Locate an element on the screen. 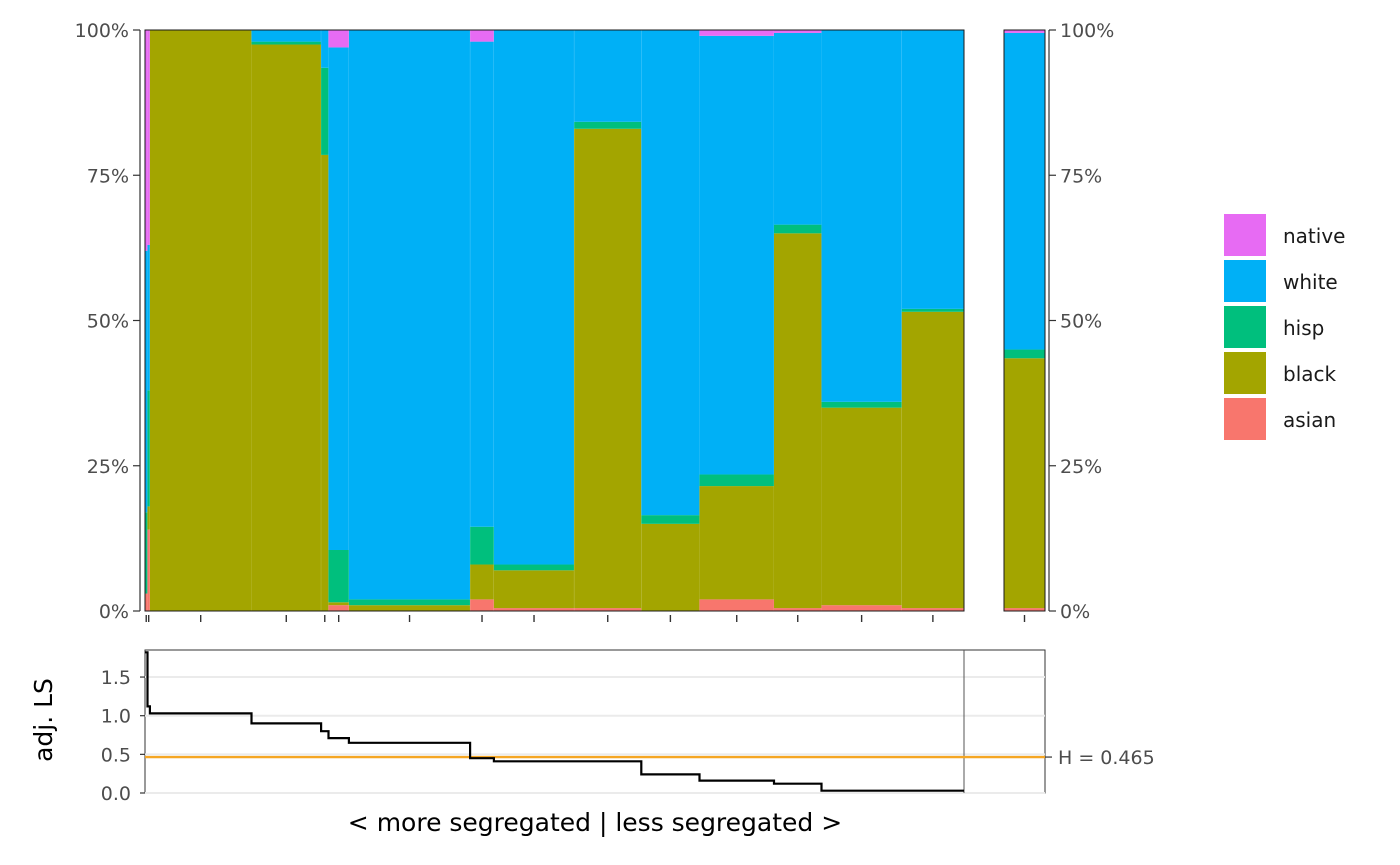  unit-7-black-segment is located at coordinates (409, 608).